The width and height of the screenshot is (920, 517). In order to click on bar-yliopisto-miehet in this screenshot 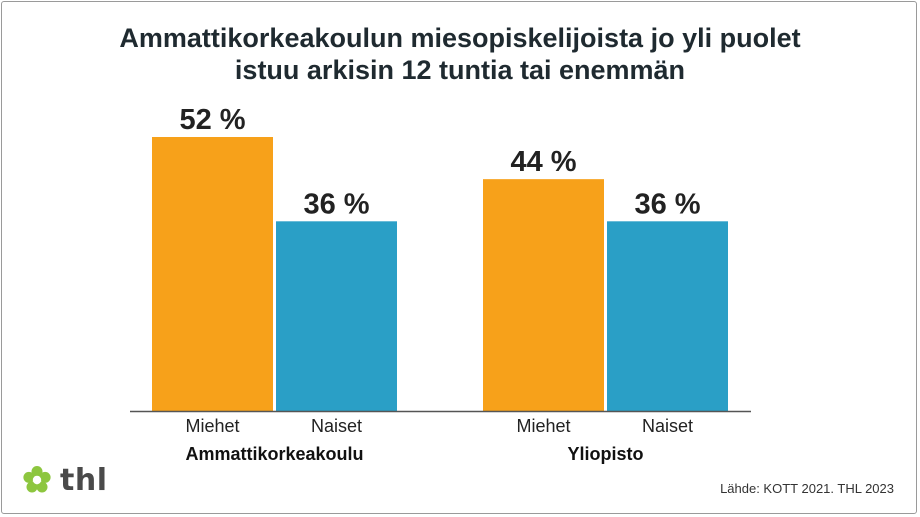, I will do `click(543, 295)`.